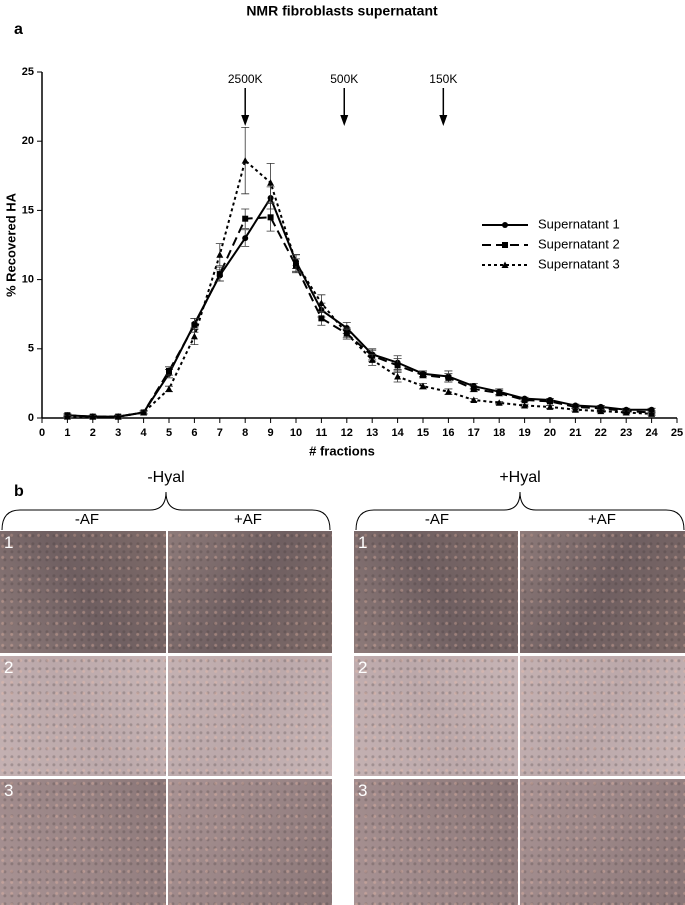 This screenshot has height=905, width=685. What do you see at coordinates (18, 29) in the screenshot?
I see `panel-label: a` at bounding box center [18, 29].